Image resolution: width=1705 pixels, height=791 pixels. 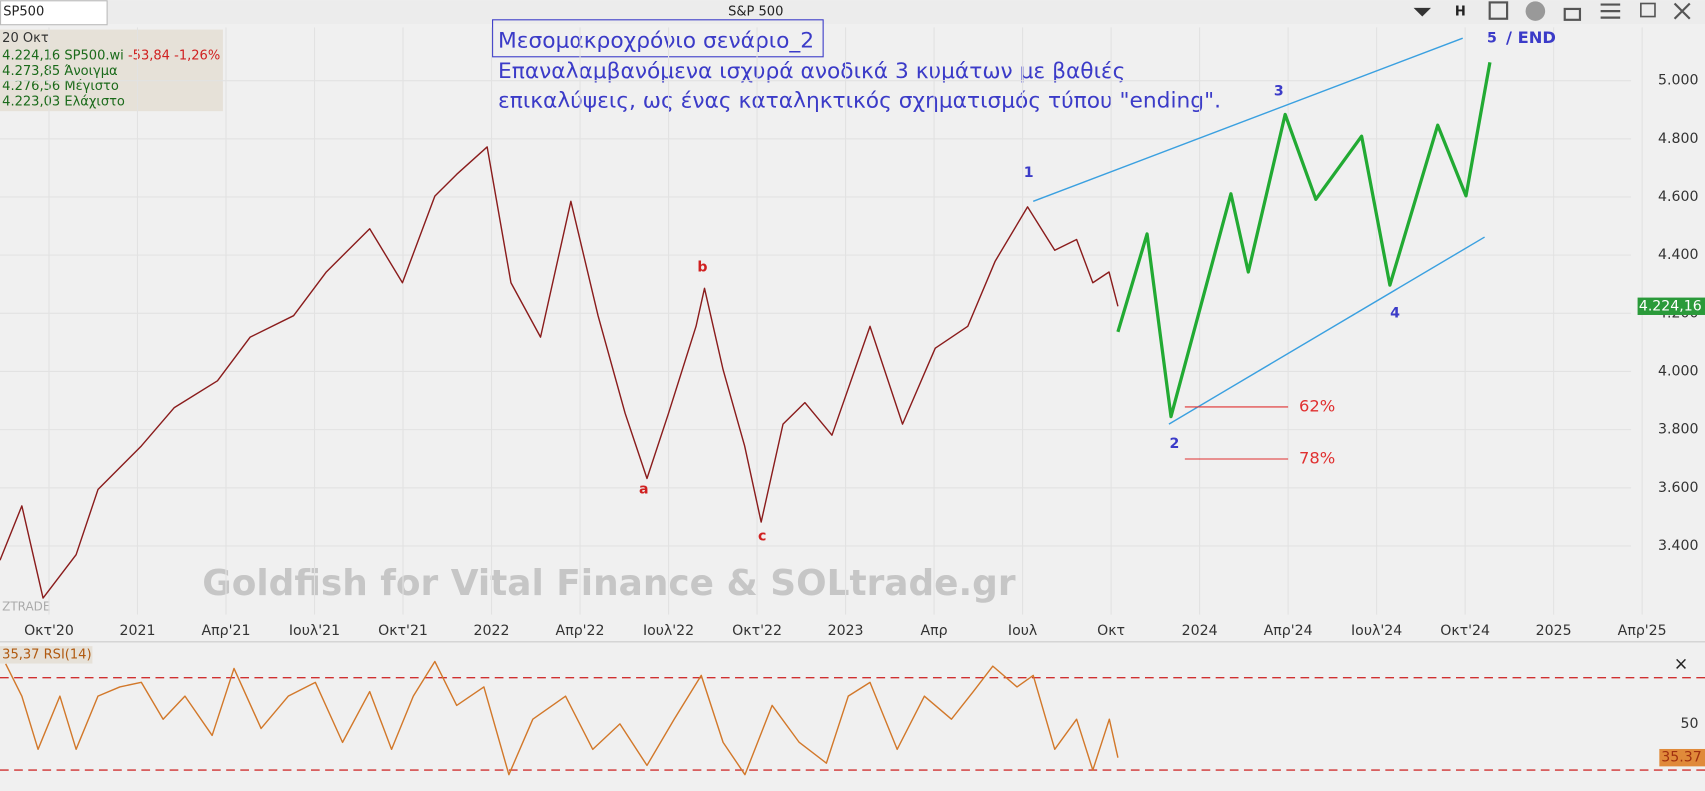 I want to click on y-tick-label: 4.000, so click(x=1678, y=371).